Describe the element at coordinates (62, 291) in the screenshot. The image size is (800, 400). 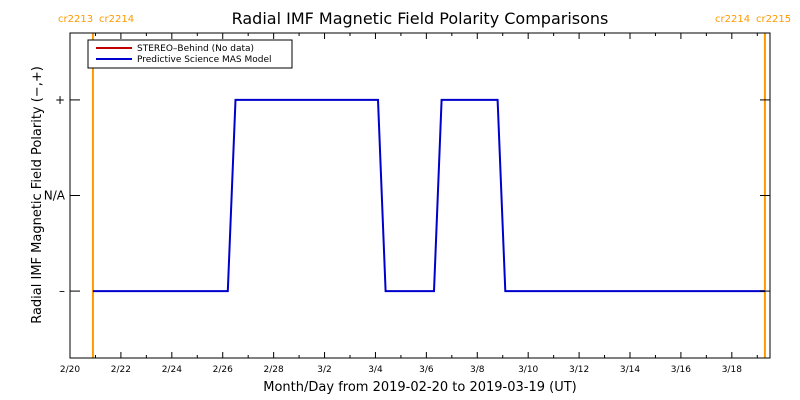
I see `y-tick-label: –` at that location.